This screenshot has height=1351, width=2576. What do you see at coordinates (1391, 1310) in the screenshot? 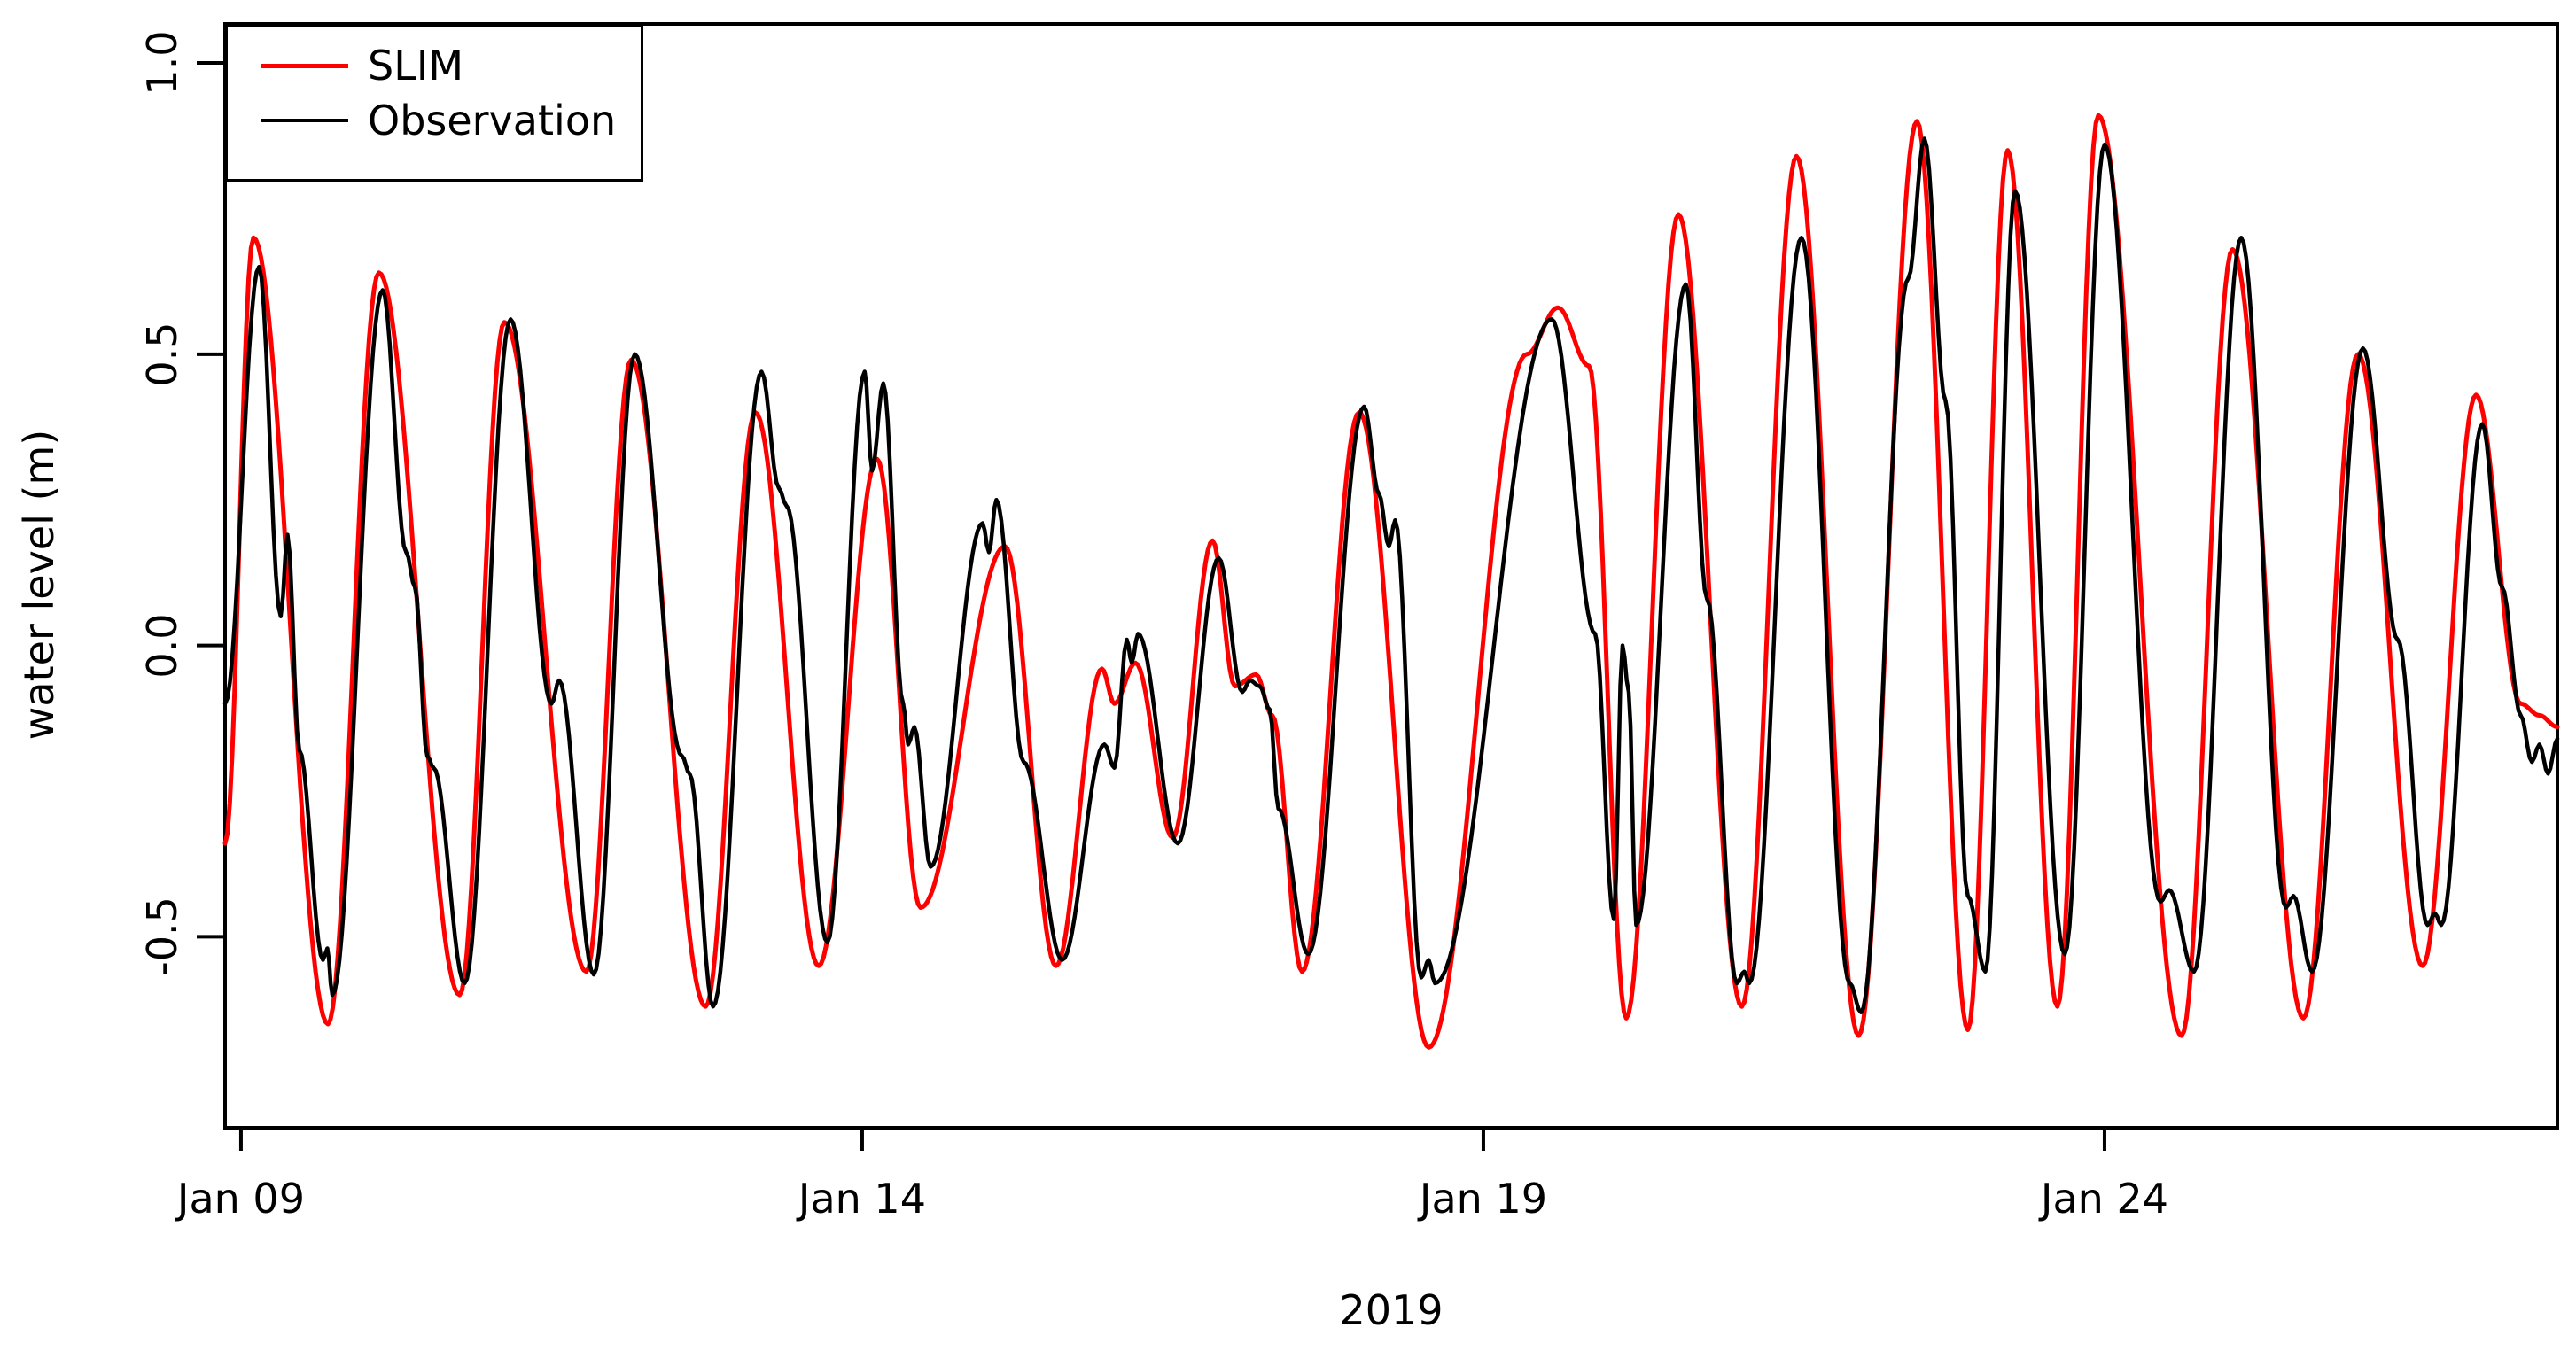
I see `x-axis-title: 2019` at bounding box center [1391, 1310].